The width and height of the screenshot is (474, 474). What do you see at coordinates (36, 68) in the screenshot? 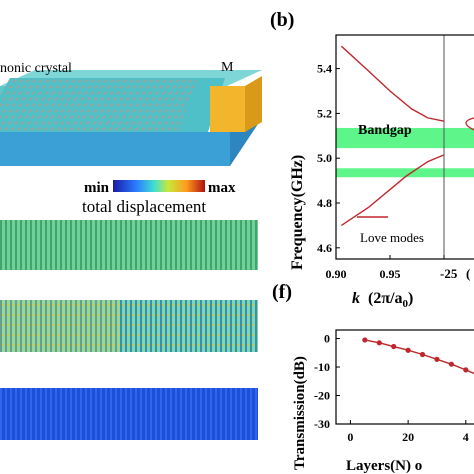
I see `crystal-label: nonic crystal` at bounding box center [36, 68].